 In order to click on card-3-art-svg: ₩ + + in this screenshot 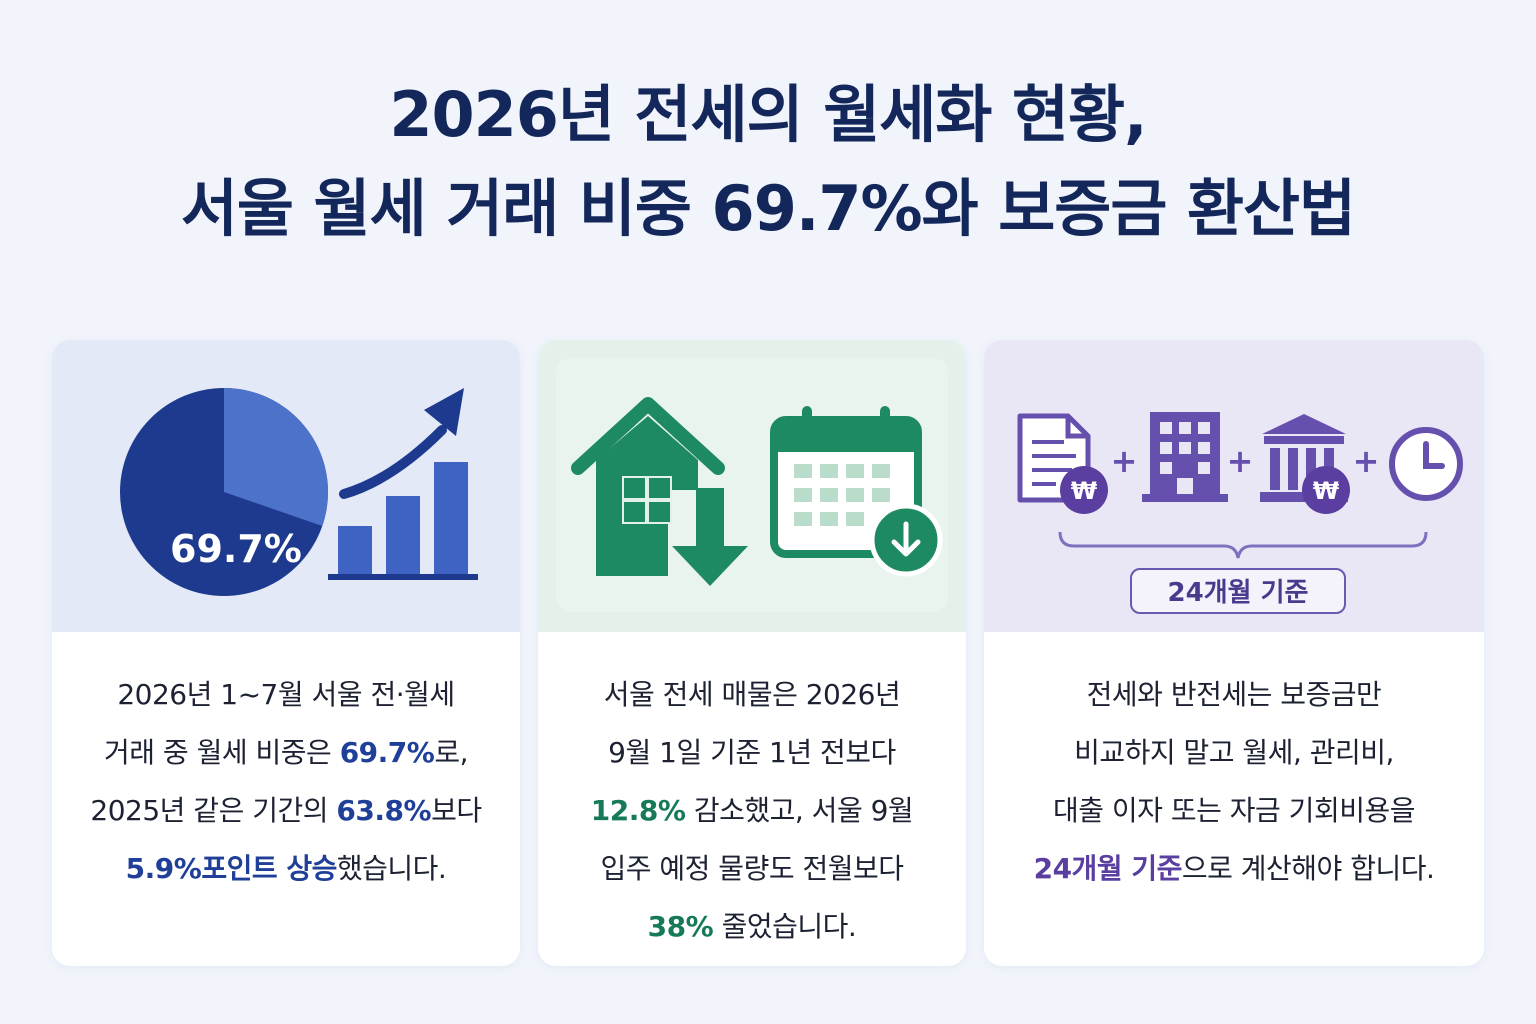, I will do `click(1240, 485)`.